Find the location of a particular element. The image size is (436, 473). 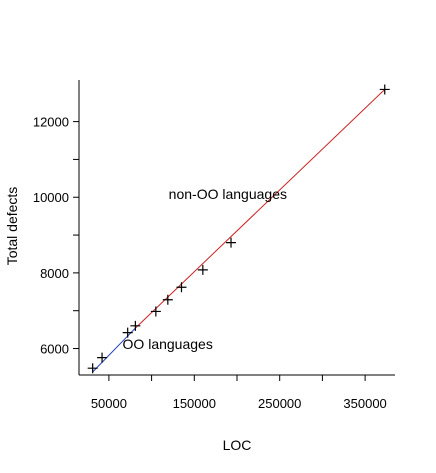

x-tick-label: 250000 is located at coordinates (279, 403).